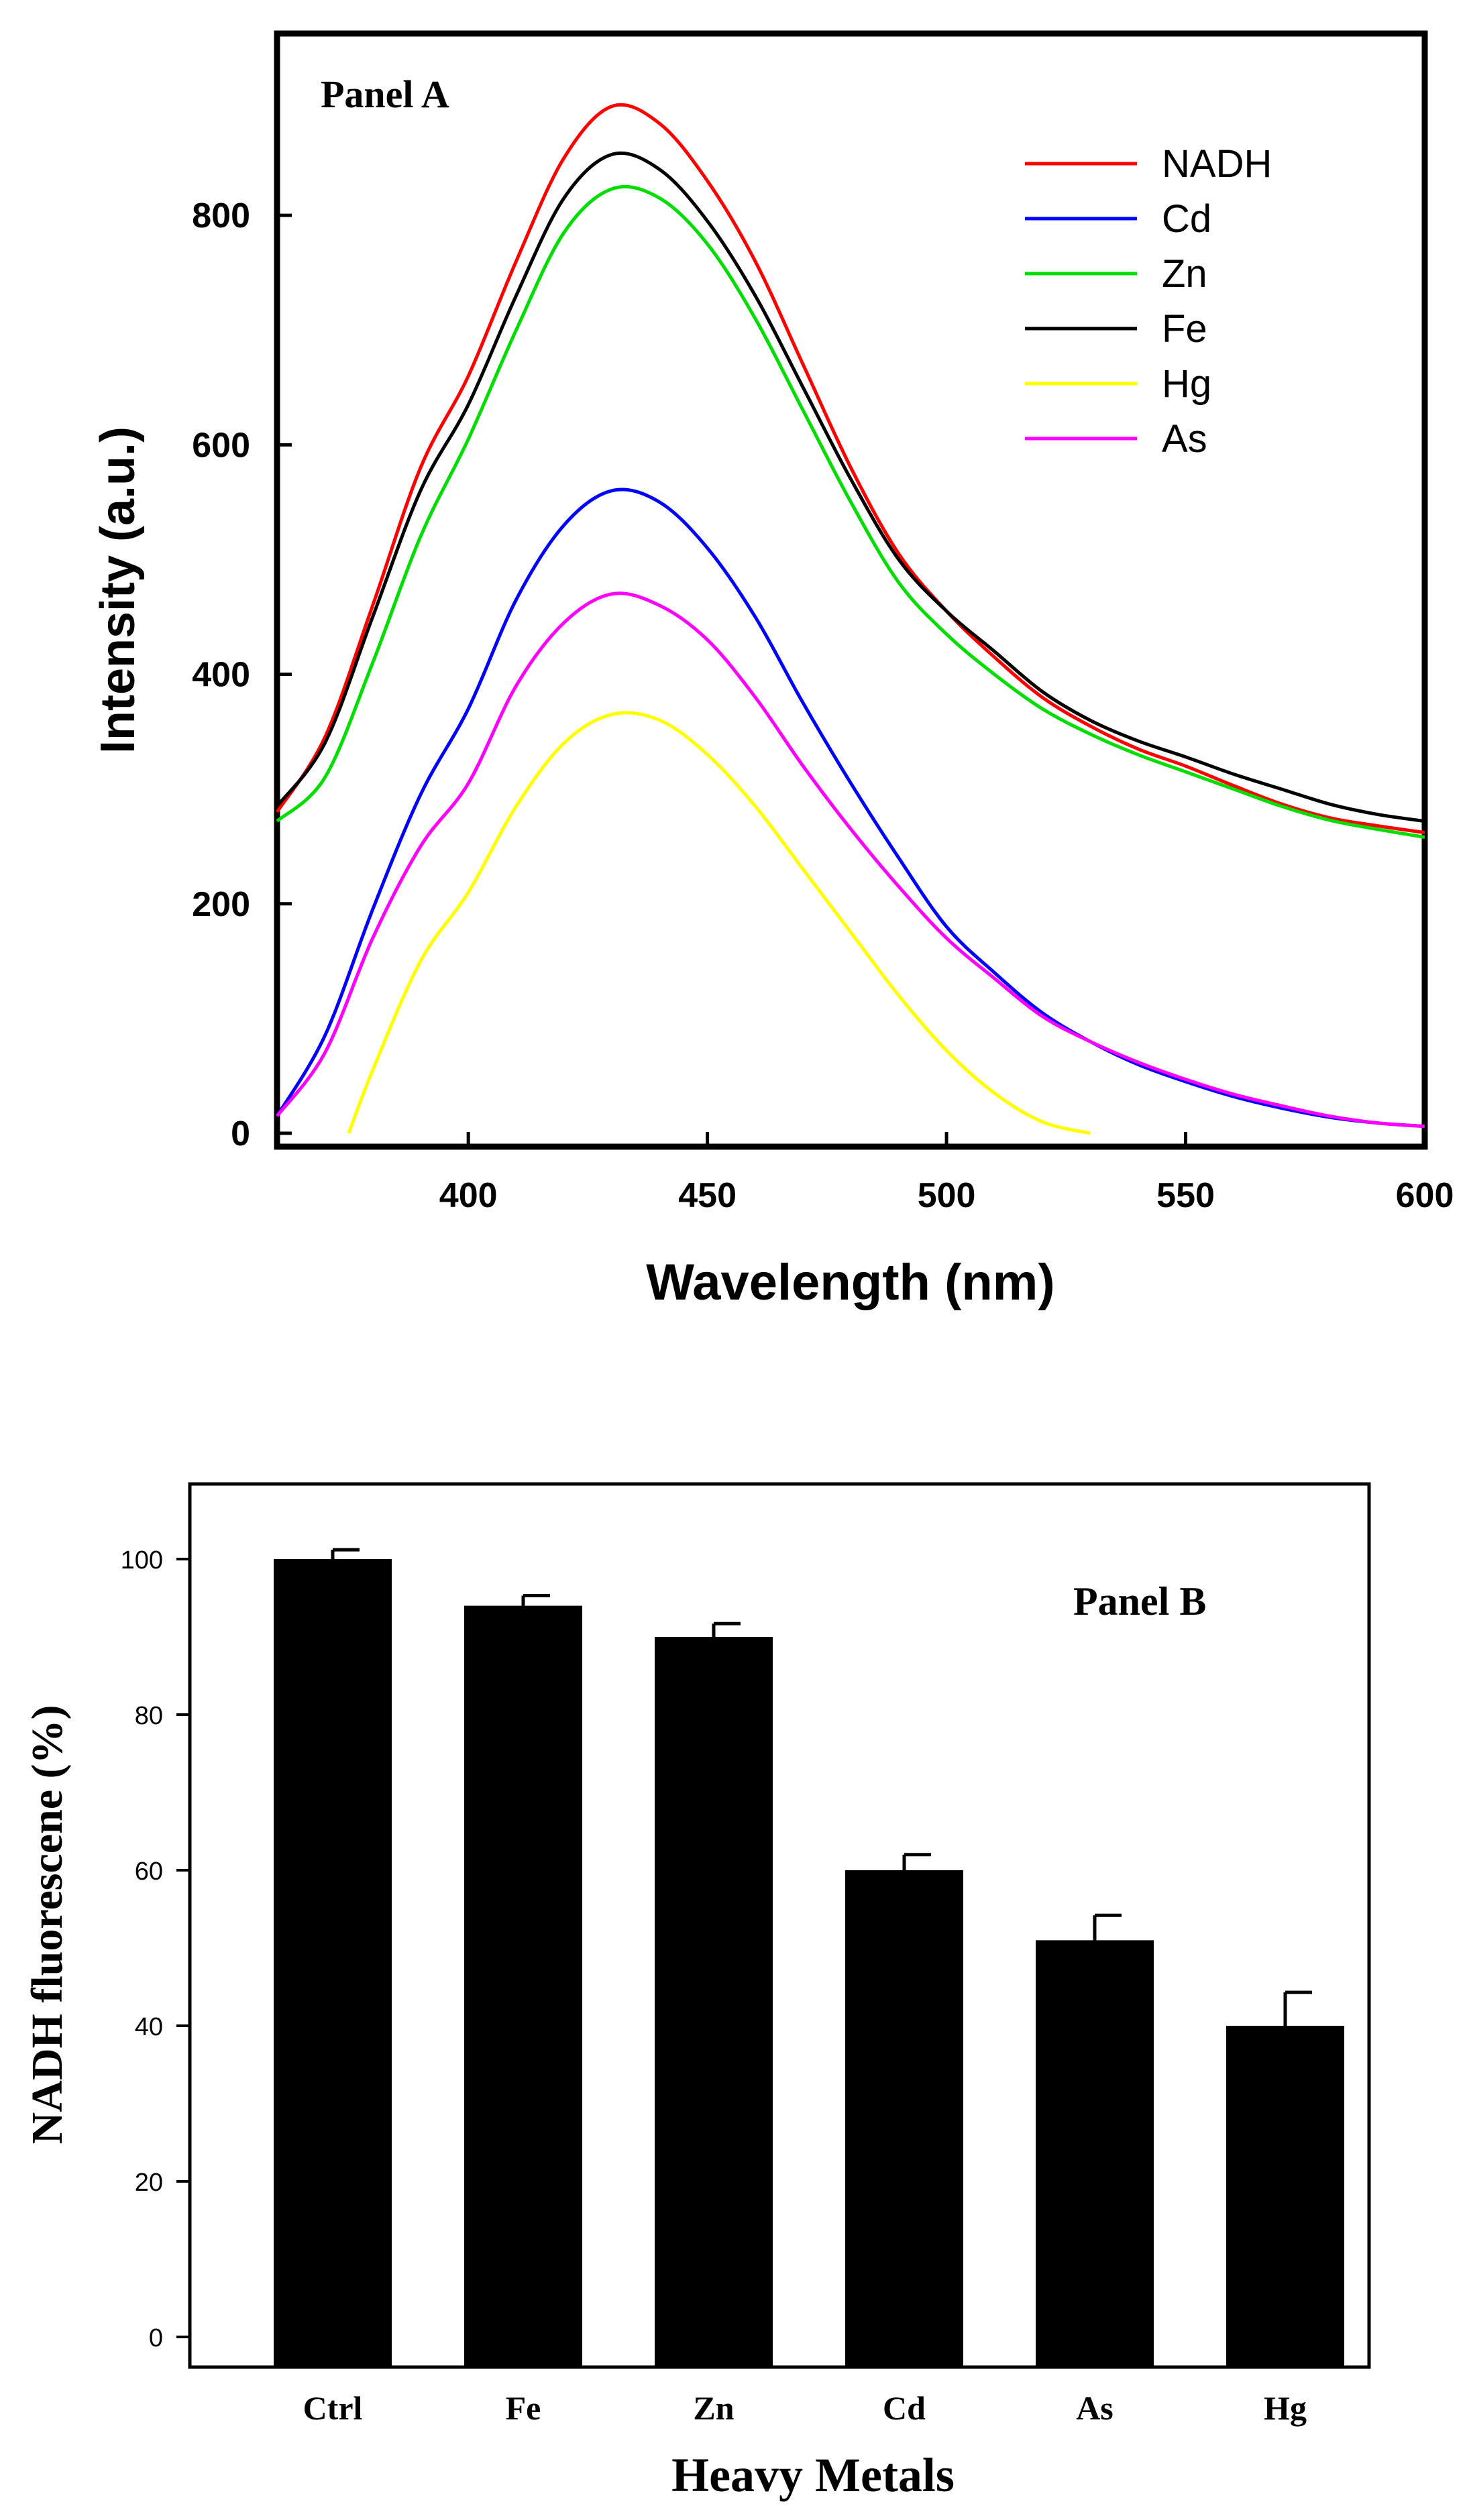 The width and height of the screenshot is (1467, 2520). Describe the element at coordinates (805, 2408) in the screenshot. I see `panel-b-x-ticks: Ctrl Fe Zn Cd As Hg` at that location.